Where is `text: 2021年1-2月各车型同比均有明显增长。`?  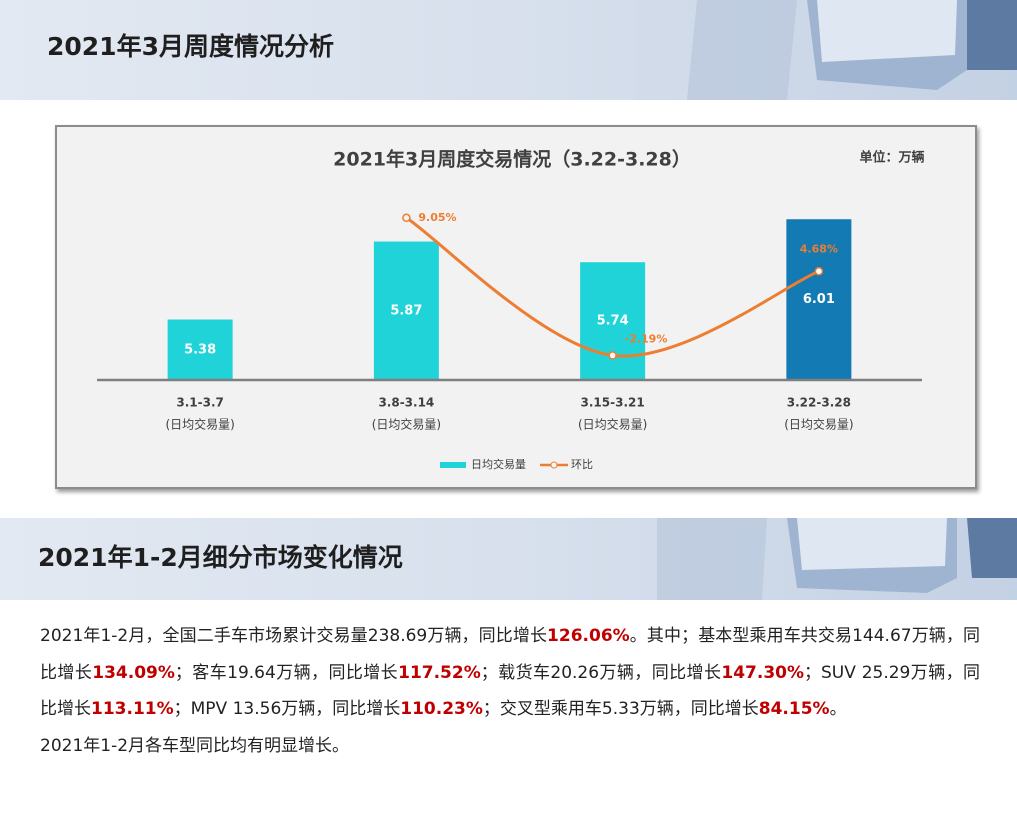
text: 2021年1-2月各车型同比均有明显增长。 is located at coordinates (195, 745).